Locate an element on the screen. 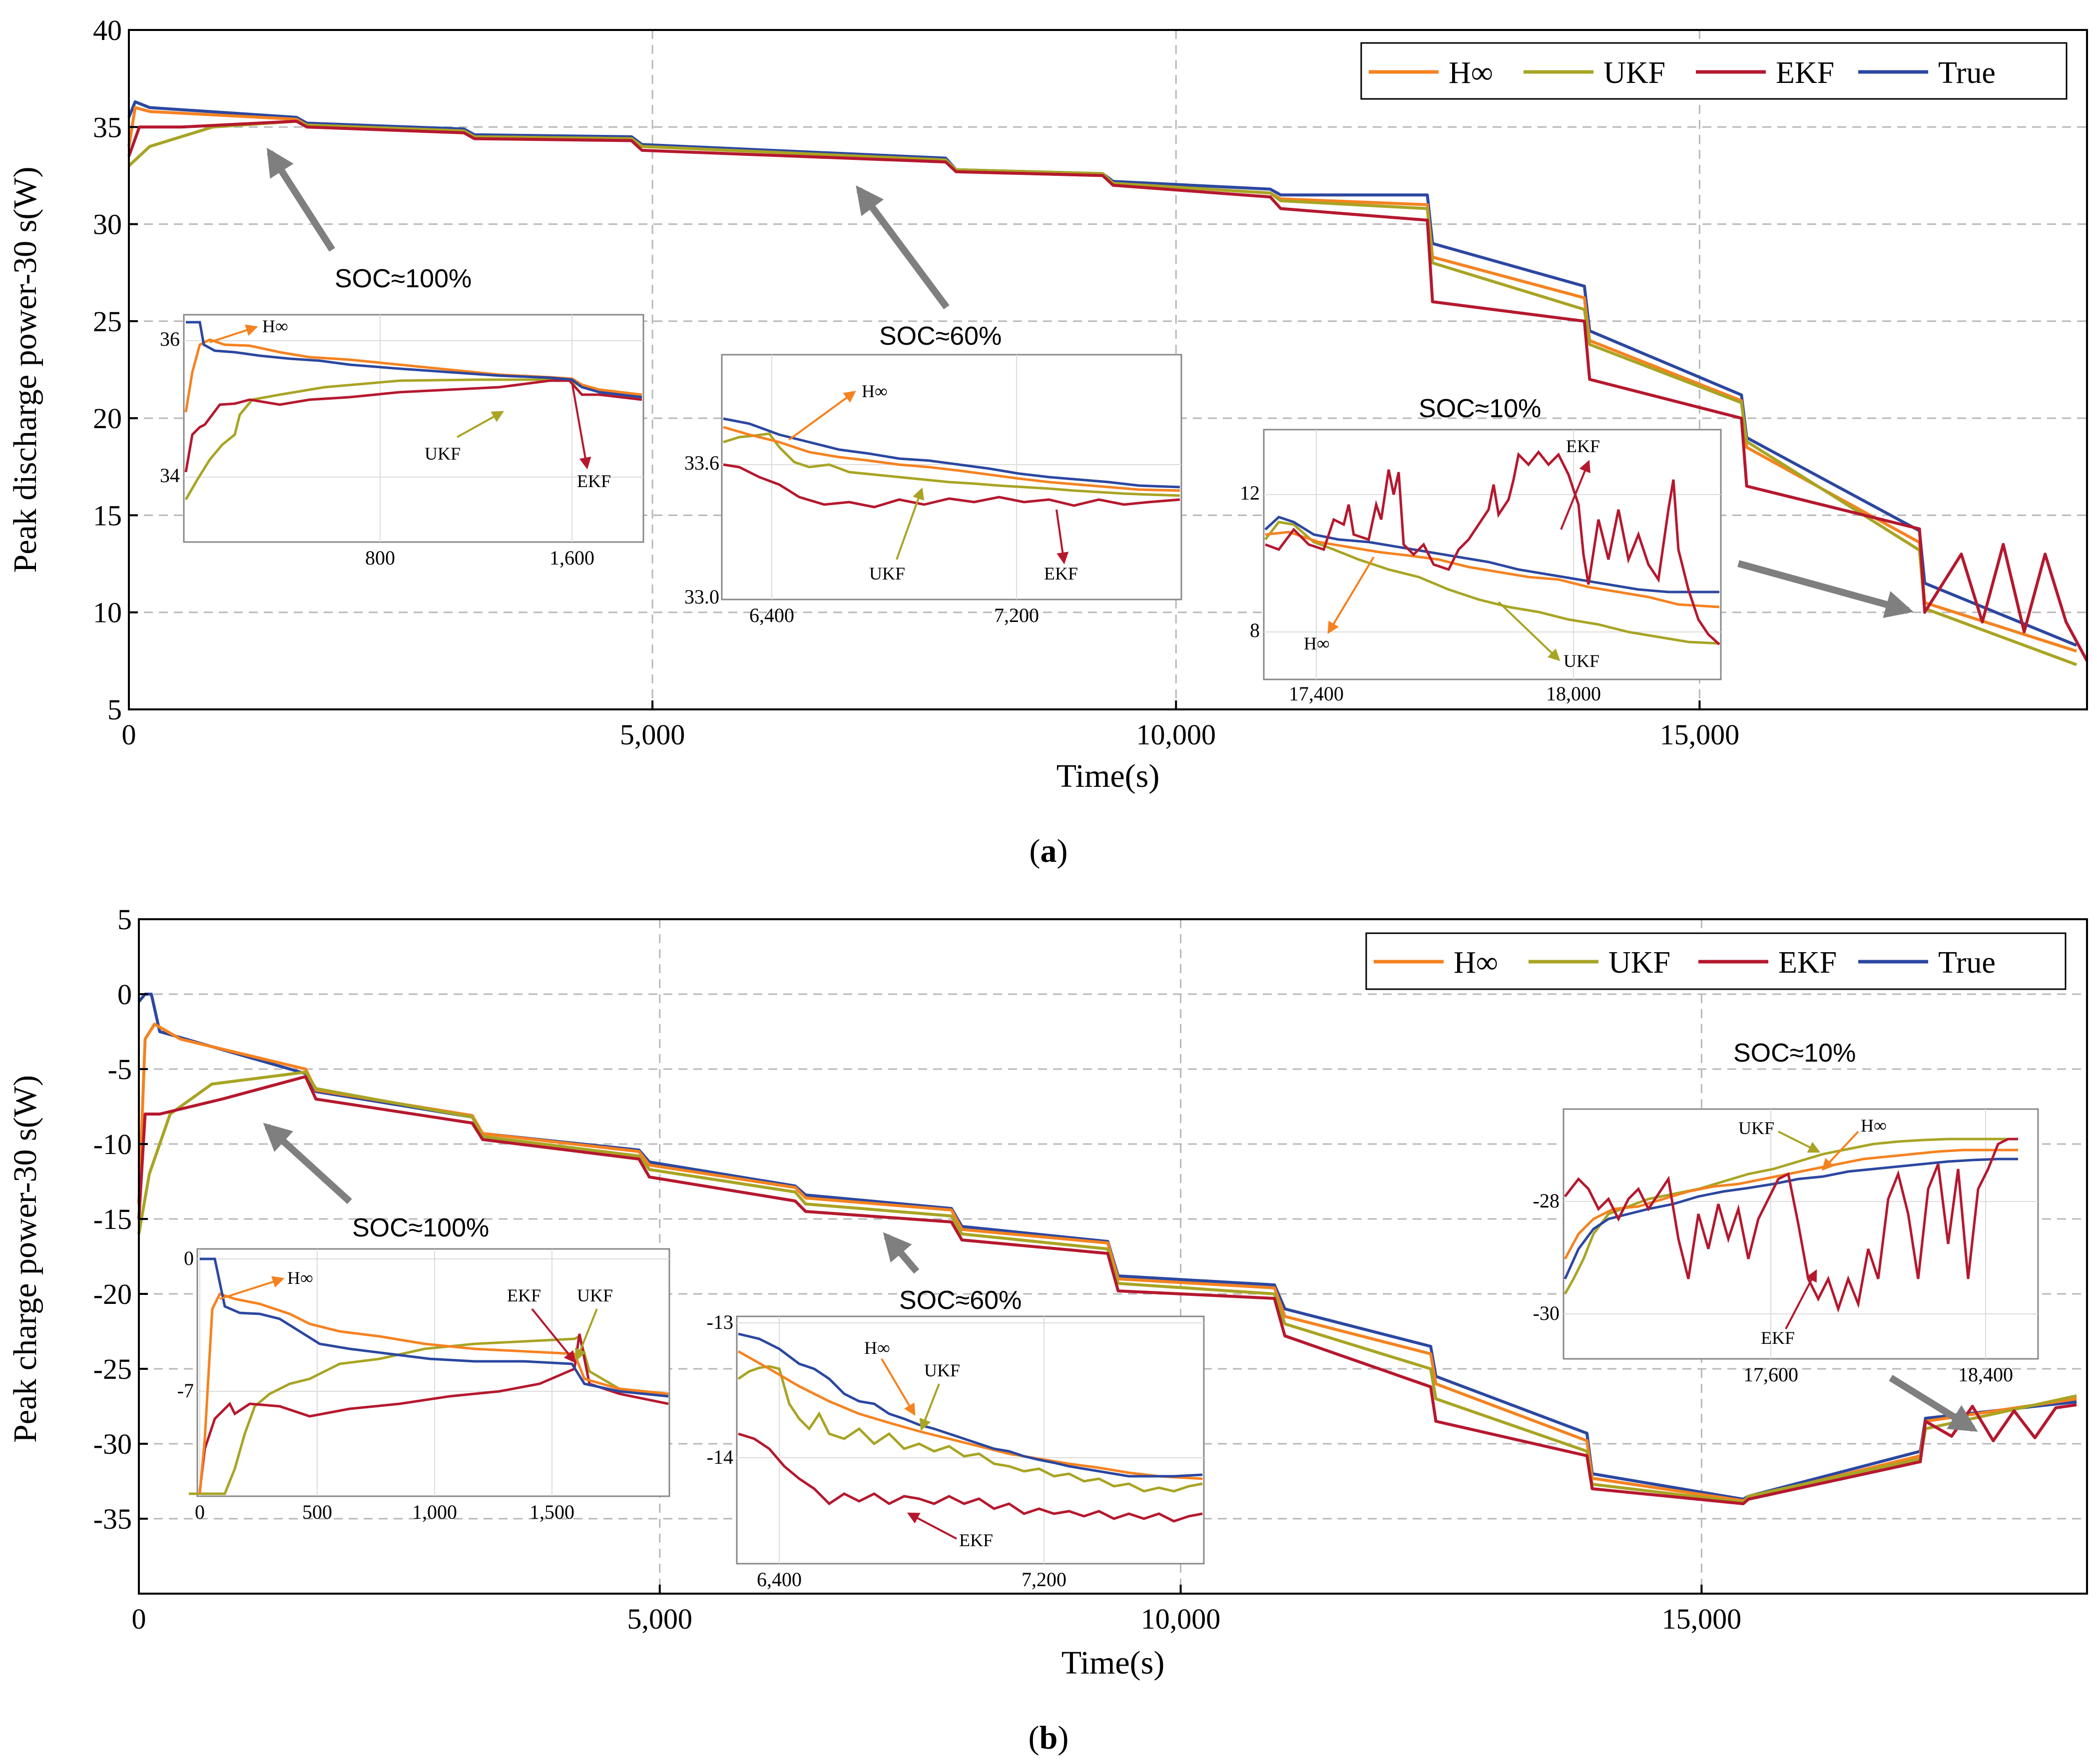 The image size is (2097, 1764). b-caption-close: ) is located at coordinates (1062, 1738).